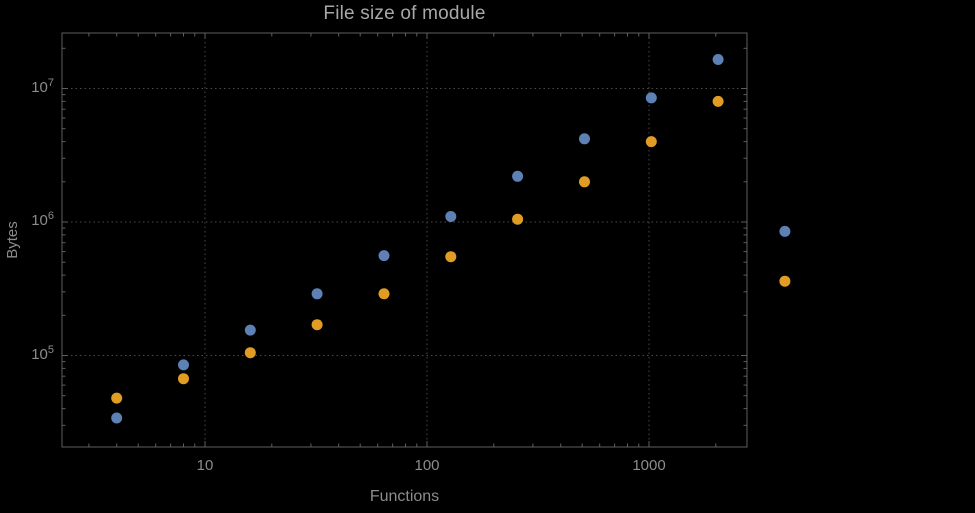  Describe the element at coordinates (427, 465) in the screenshot. I see `x-tick-label: 100` at that location.